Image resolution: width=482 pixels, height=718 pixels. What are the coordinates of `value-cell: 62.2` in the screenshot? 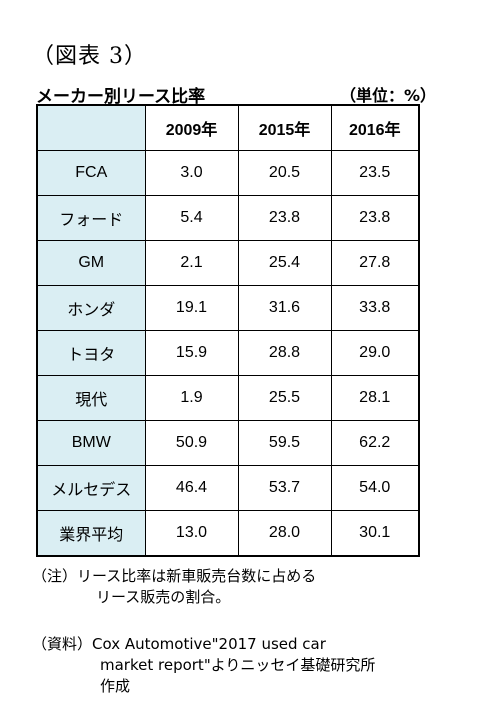 It's located at (375, 443).